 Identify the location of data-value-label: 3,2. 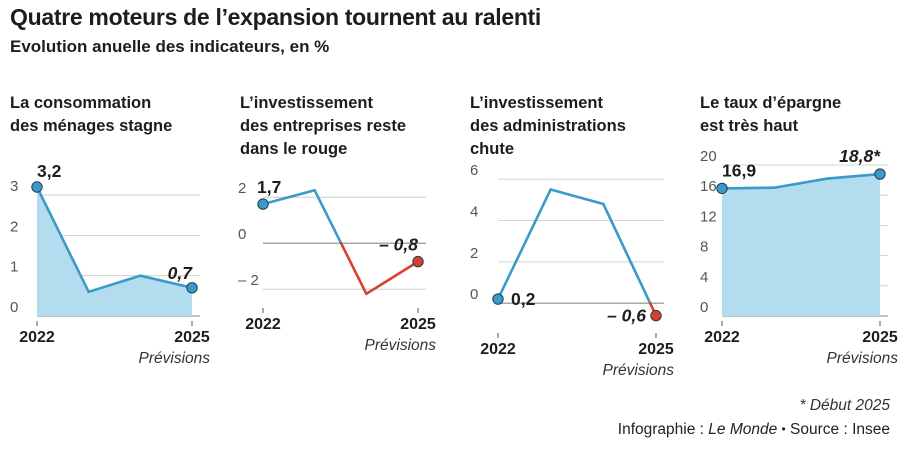
(49, 171).